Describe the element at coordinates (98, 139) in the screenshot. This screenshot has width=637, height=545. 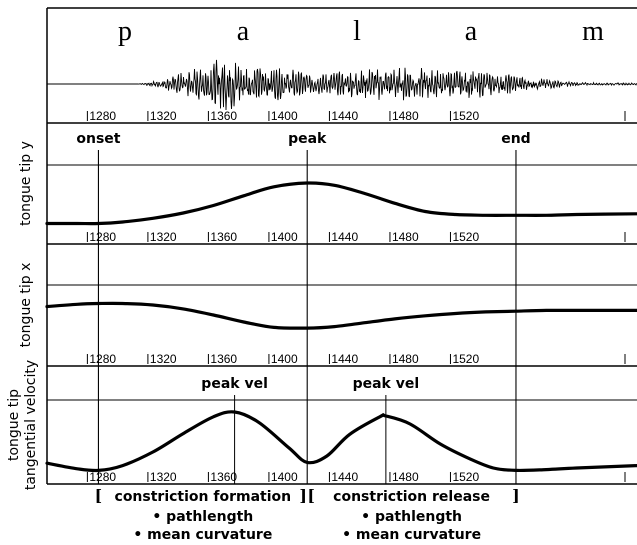
I see `event-onset-label: onset` at that location.